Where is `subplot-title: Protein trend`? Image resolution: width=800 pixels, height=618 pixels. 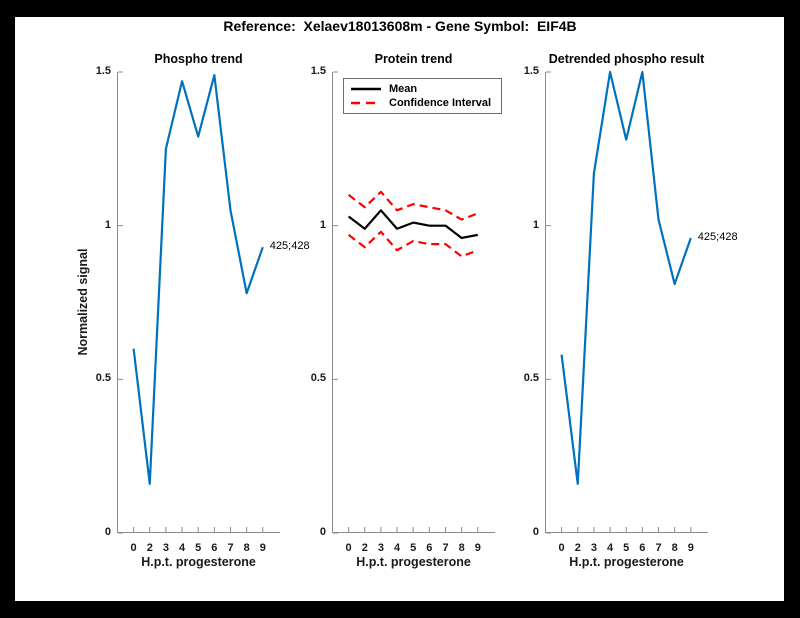
subplot-title: Protein trend is located at coordinates (413, 59).